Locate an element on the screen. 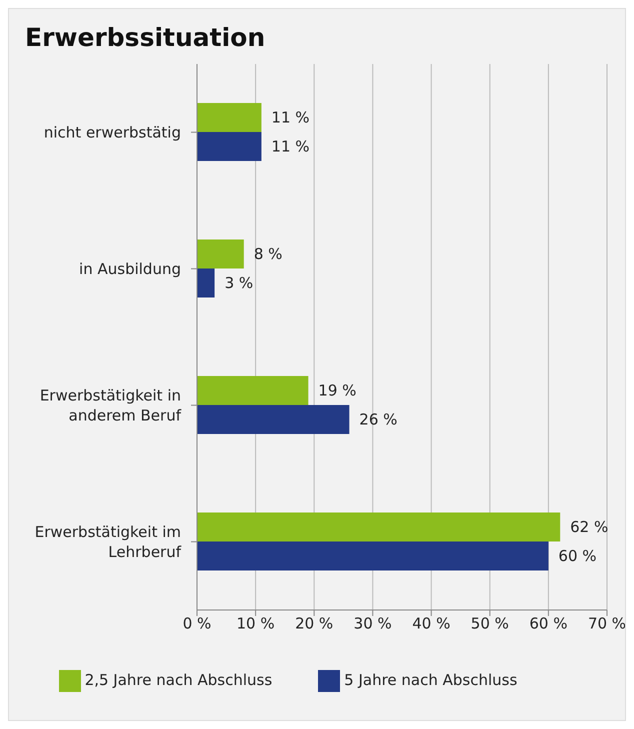 This screenshot has width=634, height=729. x-tick-label: 70 % is located at coordinates (607, 623).